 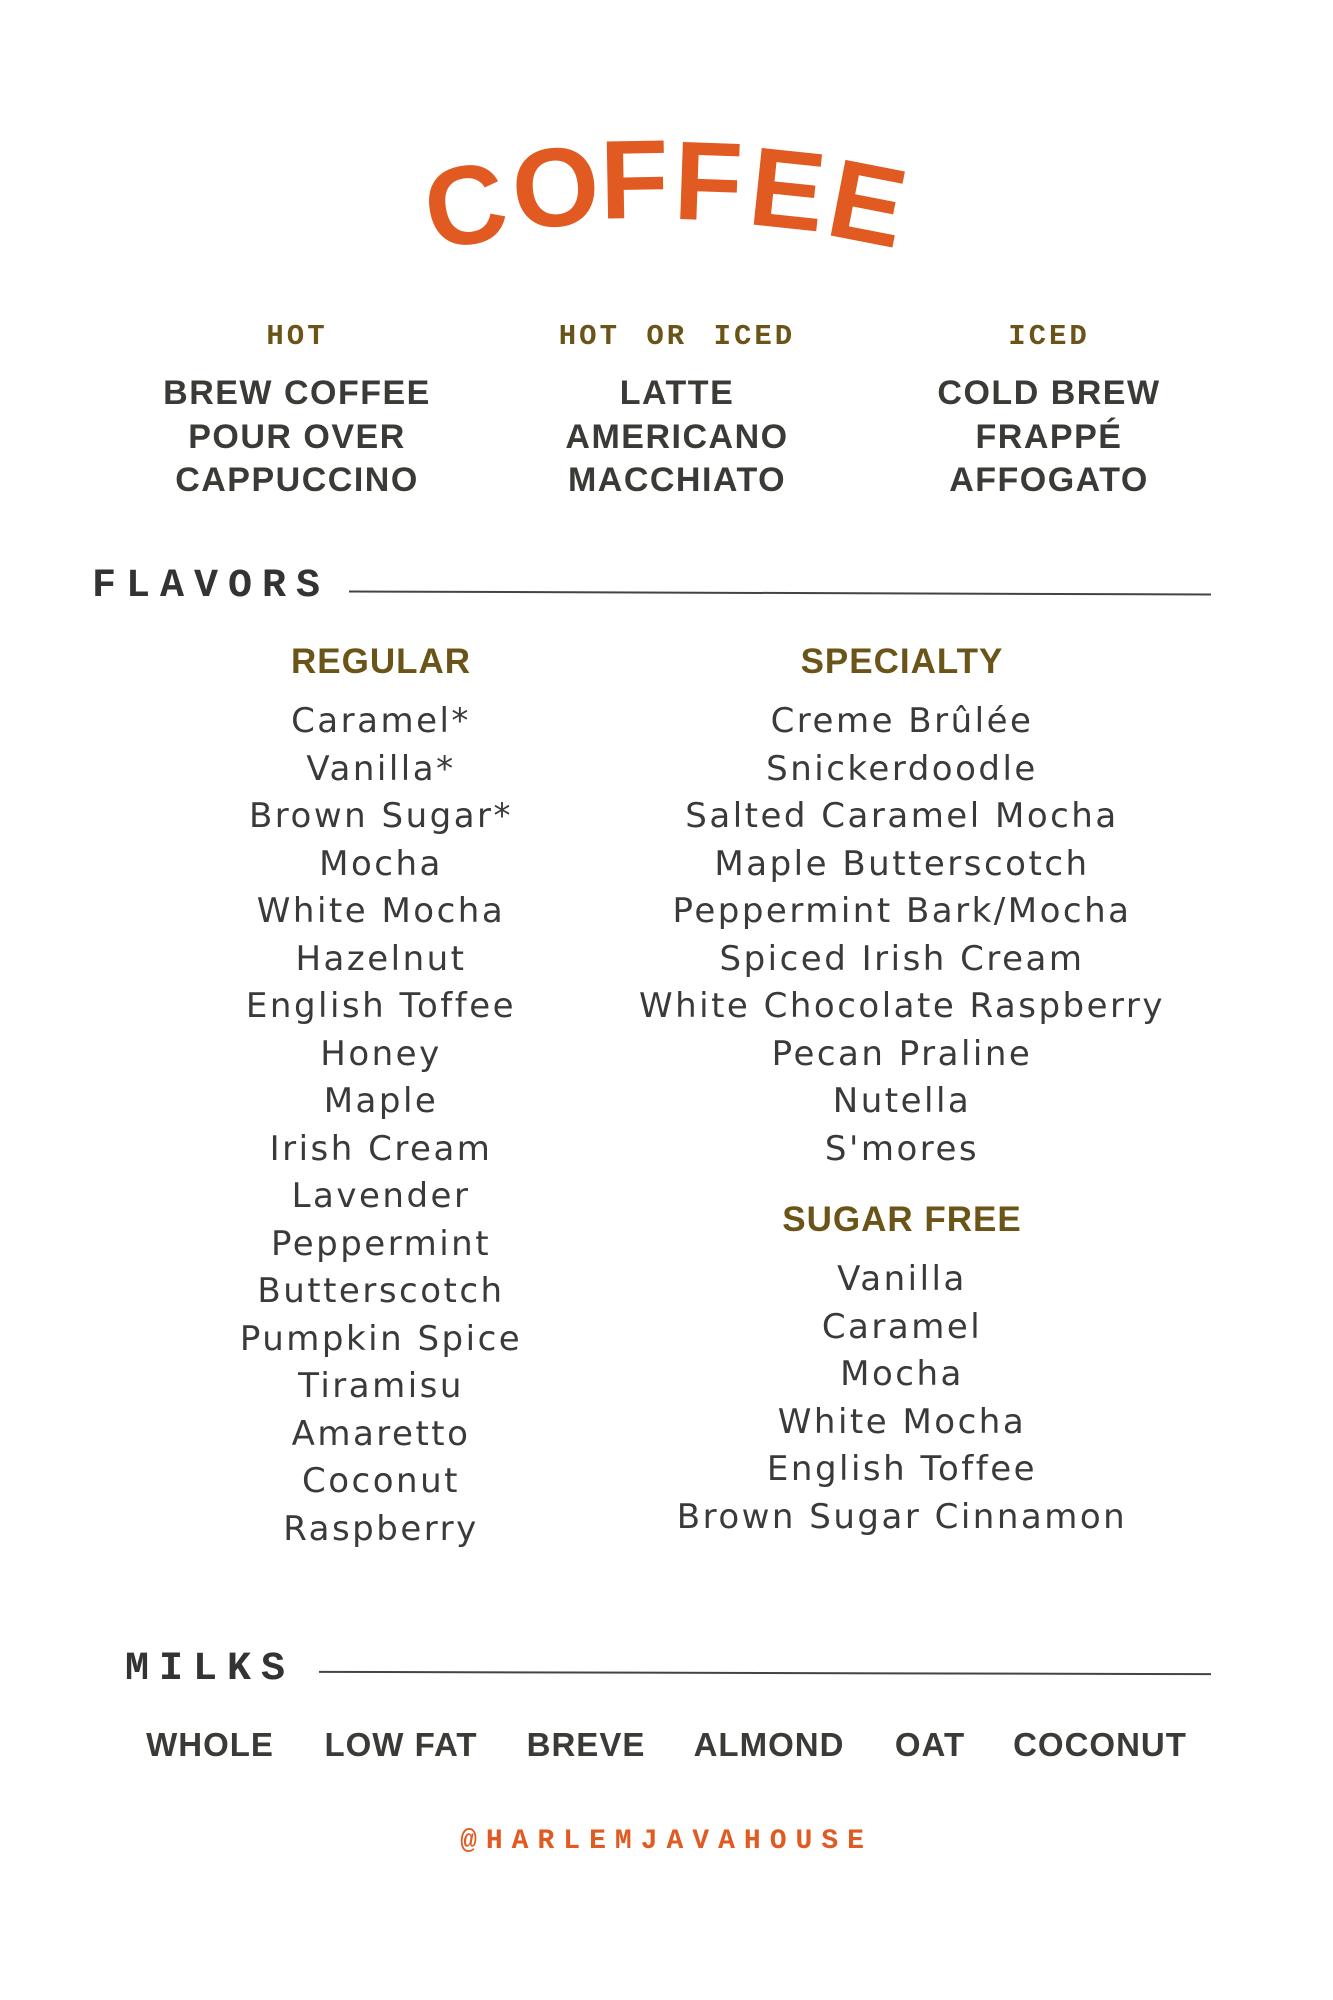 I want to click on flavor-item: Vanilla*, so click(x=381, y=768).